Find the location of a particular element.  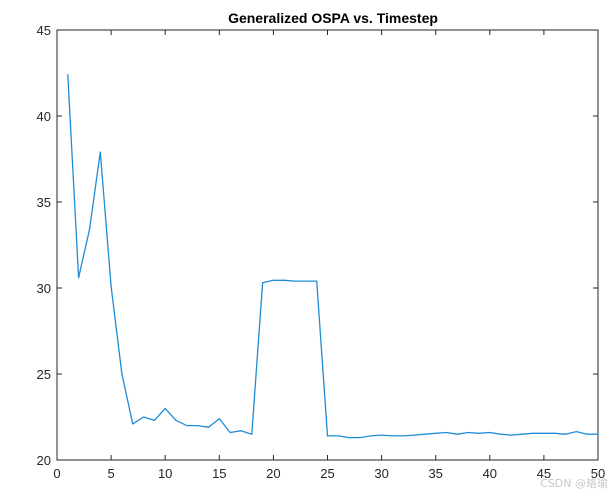

x-tick-label: 50 is located at coordinates (598, 473).